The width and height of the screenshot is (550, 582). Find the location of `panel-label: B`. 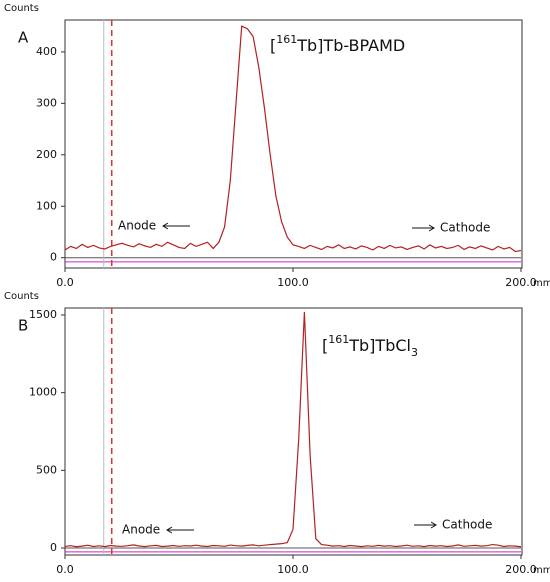

panel-label: B is located at coordinates (23, 326).